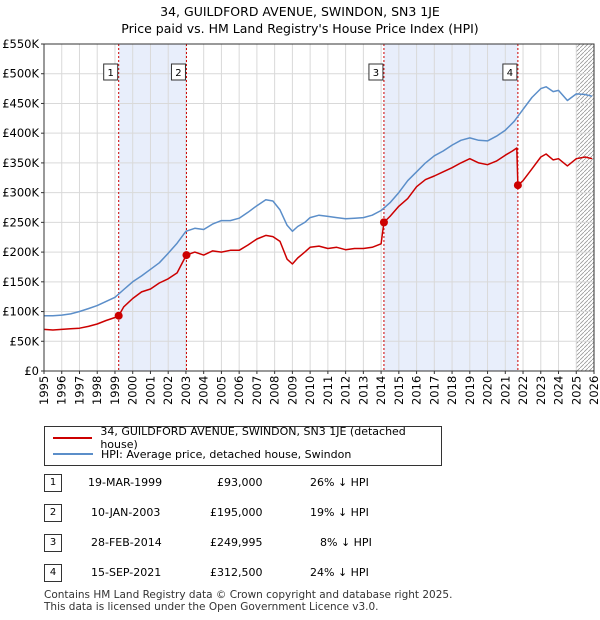 The height and width of the screenshot is (620, 600). What do you see at coordinates (470, 390) in the screenshot?
I see `x-tick-label: 2019` at bounding box center [470, 390].